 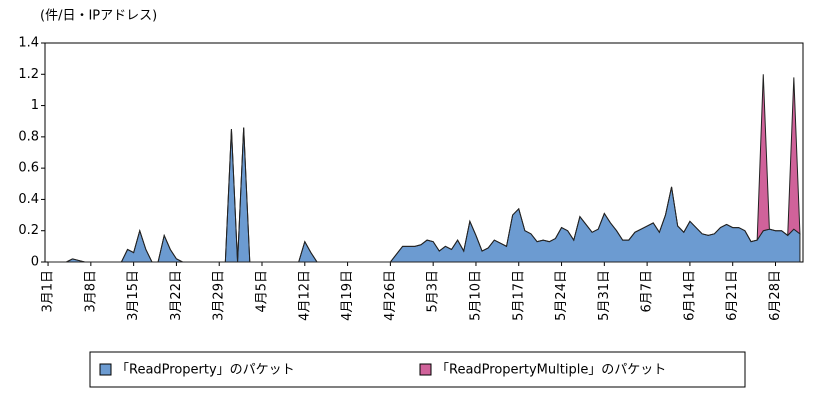 What do you see at coordinates (98, 16) in the screenshot?
I see `y-axis-label: (件/日・IPアドレス)` at bounding box center [98, 16].